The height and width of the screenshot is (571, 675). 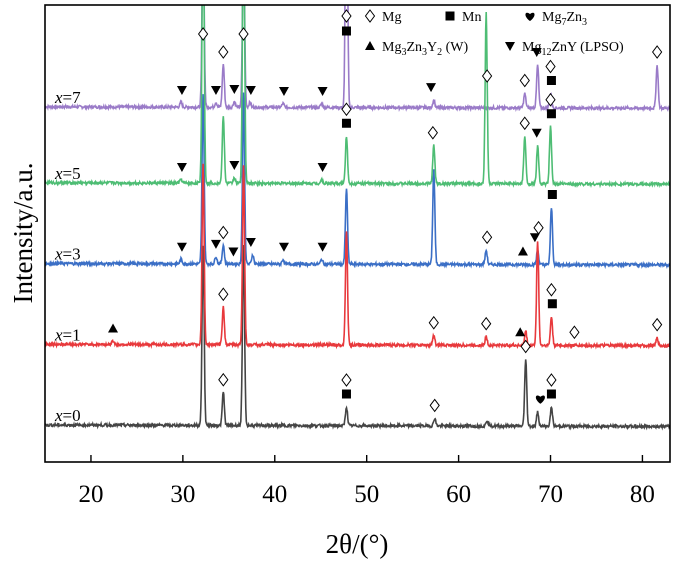 I want to click on x-tick-label: 80, so click(x=642, y=494).